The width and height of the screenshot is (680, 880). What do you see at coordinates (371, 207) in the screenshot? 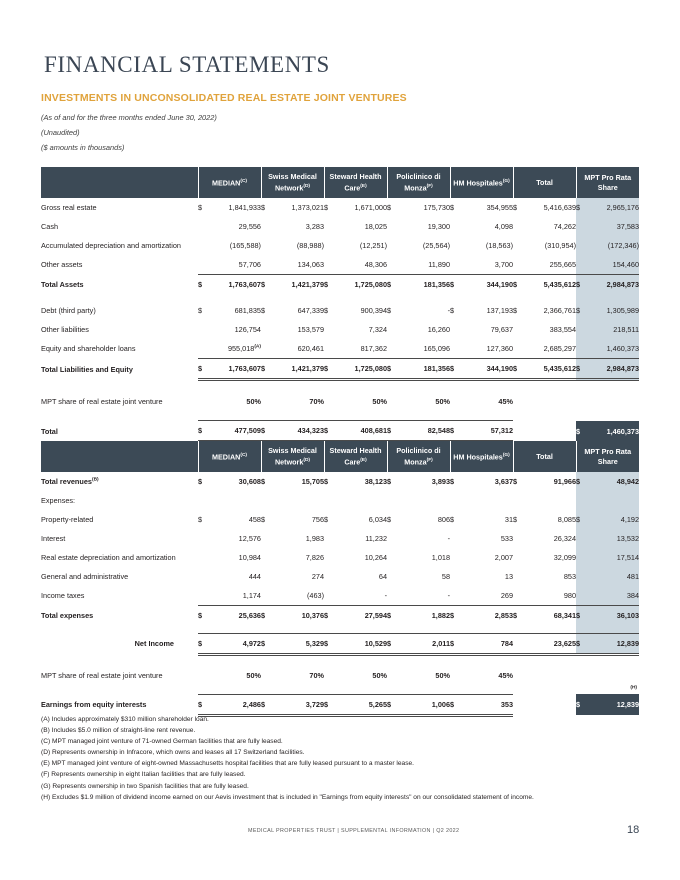
I see `cell-value: 1,671,000` at bounding box center [371, 207].